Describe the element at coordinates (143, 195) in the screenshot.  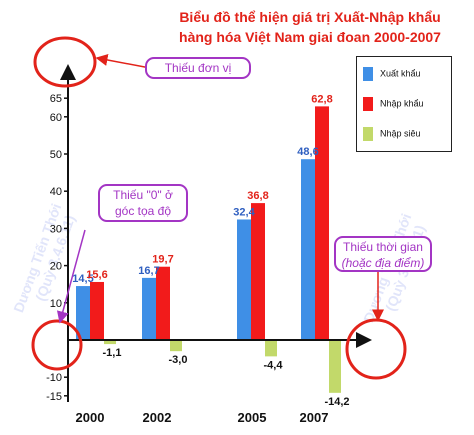
I see `missing-origin-text-1: Thiếu "0" ở` at that location.